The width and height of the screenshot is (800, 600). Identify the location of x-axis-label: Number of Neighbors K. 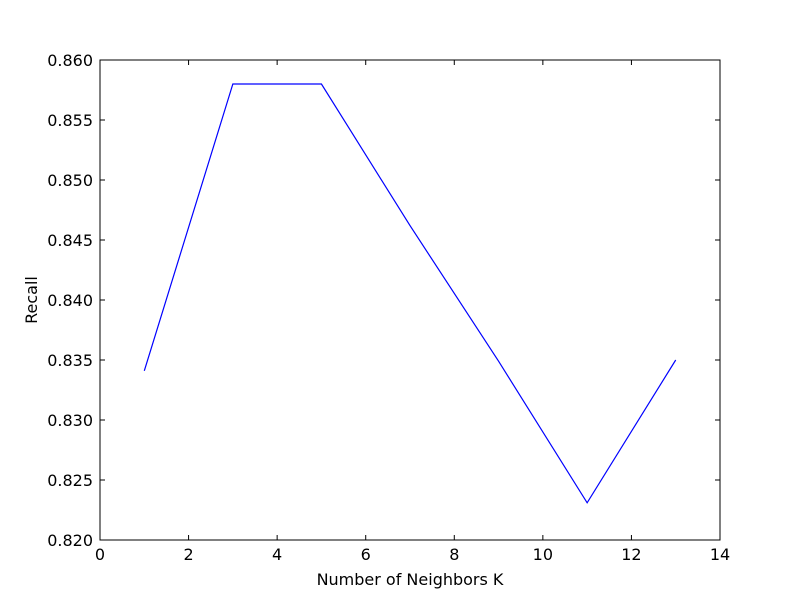
(410, 579).